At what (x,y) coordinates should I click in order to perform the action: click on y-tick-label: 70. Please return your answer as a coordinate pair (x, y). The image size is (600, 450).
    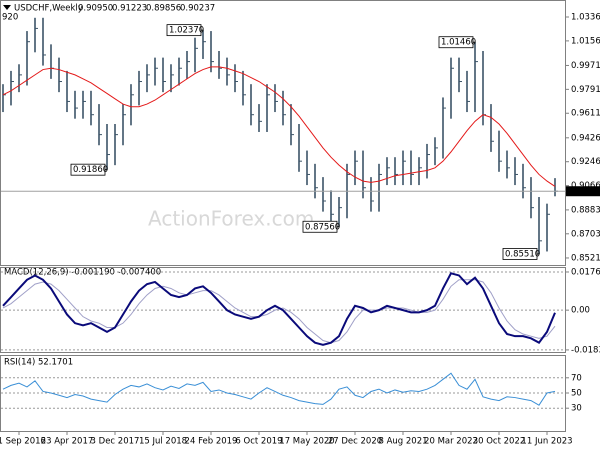
    Looking at the image, I should click on (576, 378).